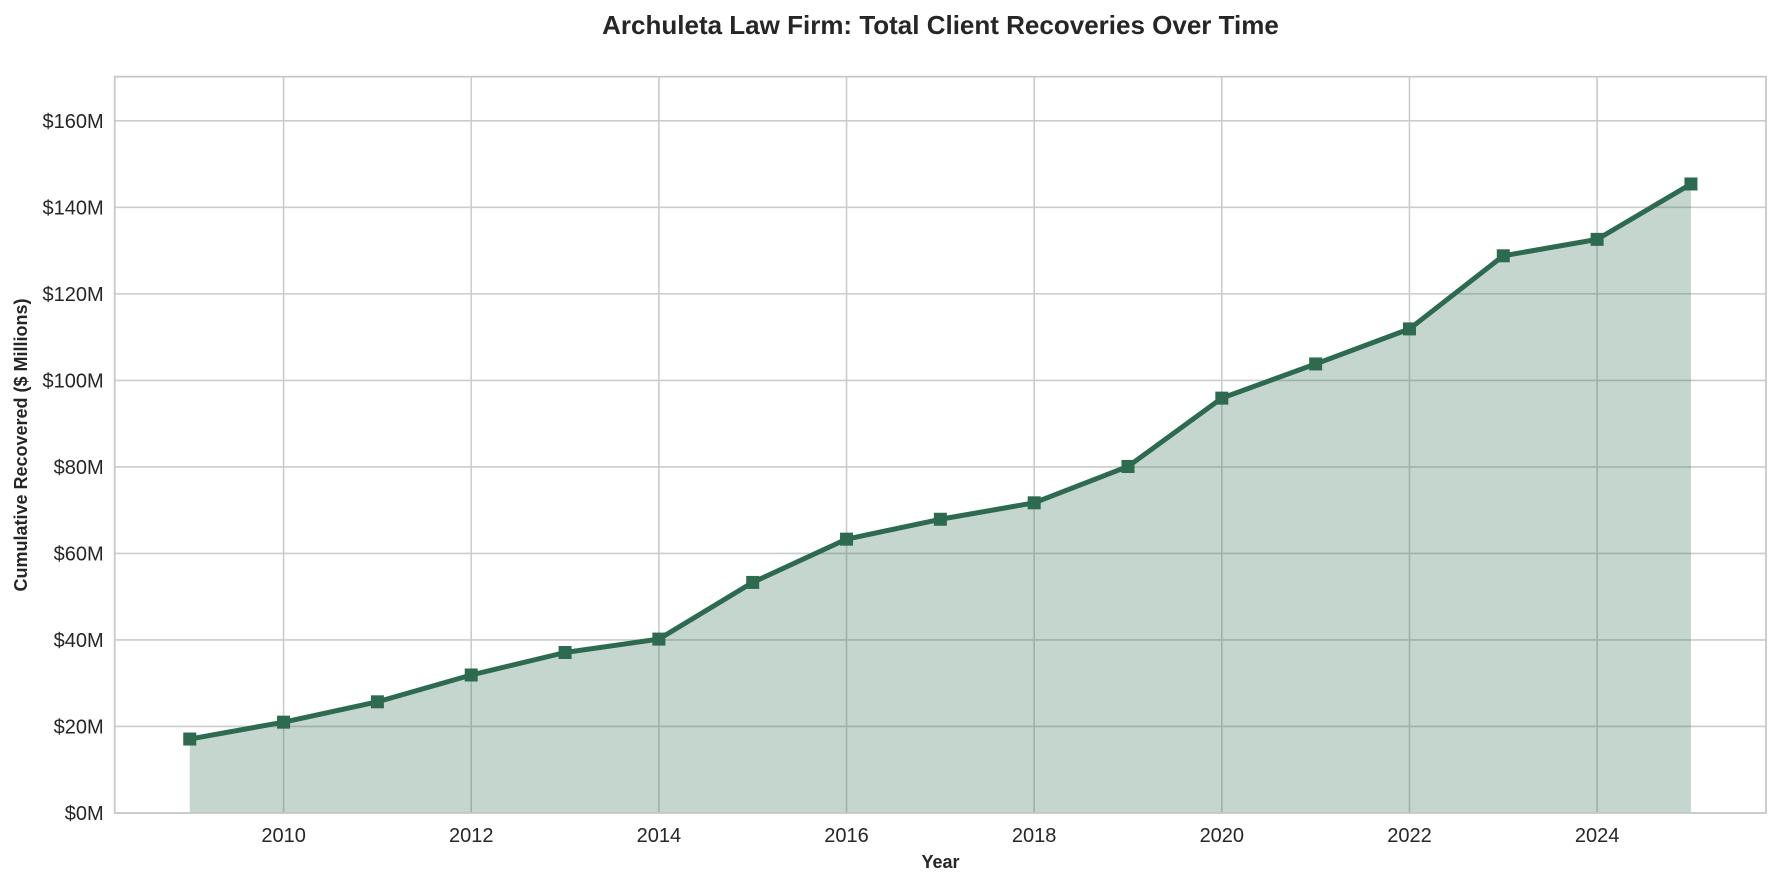  I want to click on x-tick-label: 2012, so click(471, 836).